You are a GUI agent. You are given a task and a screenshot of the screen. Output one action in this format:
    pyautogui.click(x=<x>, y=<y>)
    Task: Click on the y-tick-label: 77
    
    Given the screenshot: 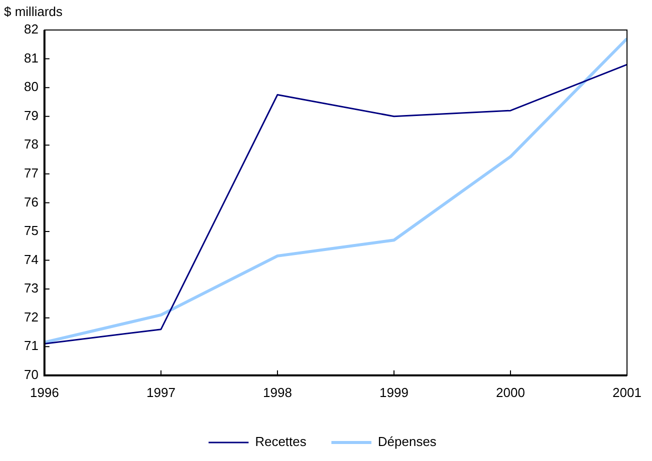 What is the action you would take?
    pyautogui.click(x=31, y=172)
    